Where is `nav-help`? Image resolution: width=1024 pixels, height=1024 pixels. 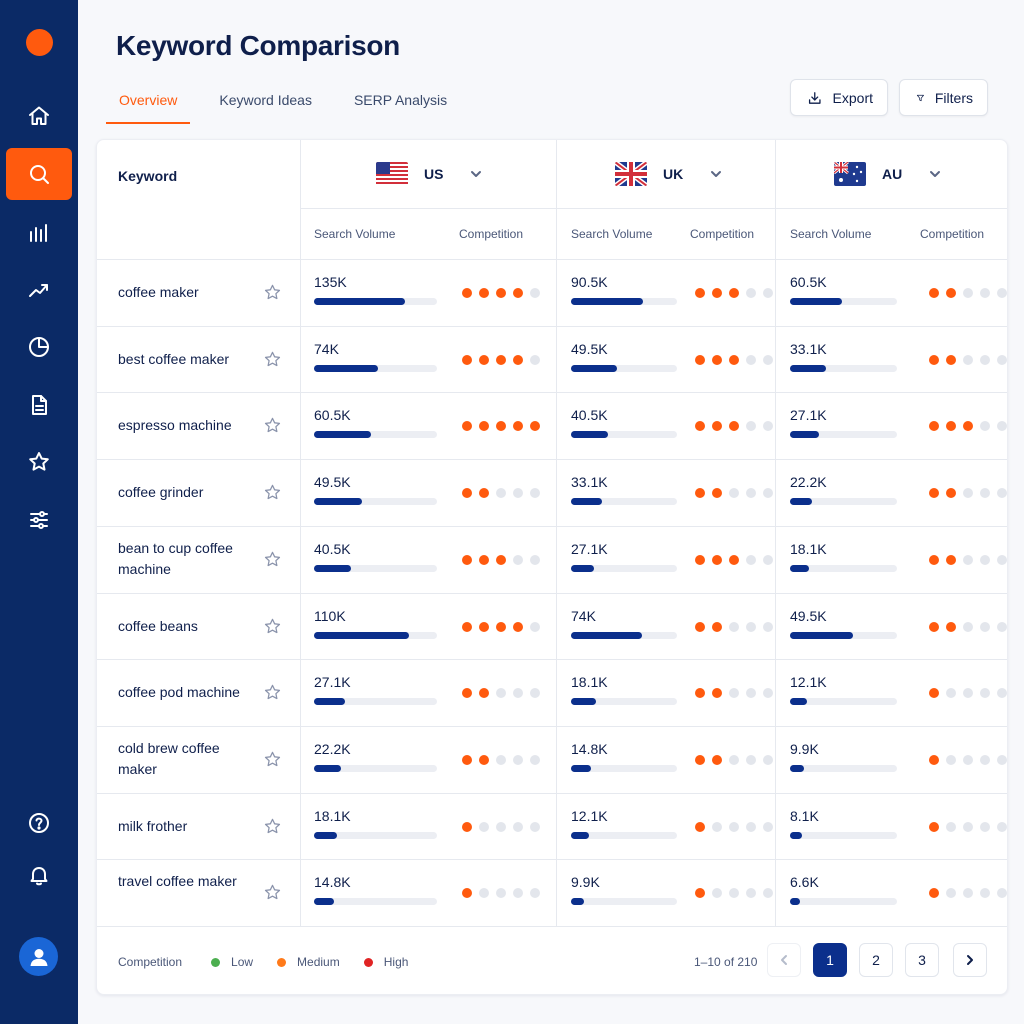 nav-help is located at coordinates (39, 823).